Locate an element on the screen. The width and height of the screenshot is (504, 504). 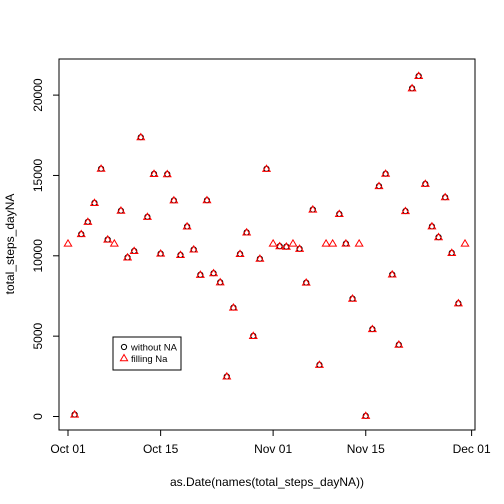
y-tick-label: 10000 is located at coordinates (38, 256).